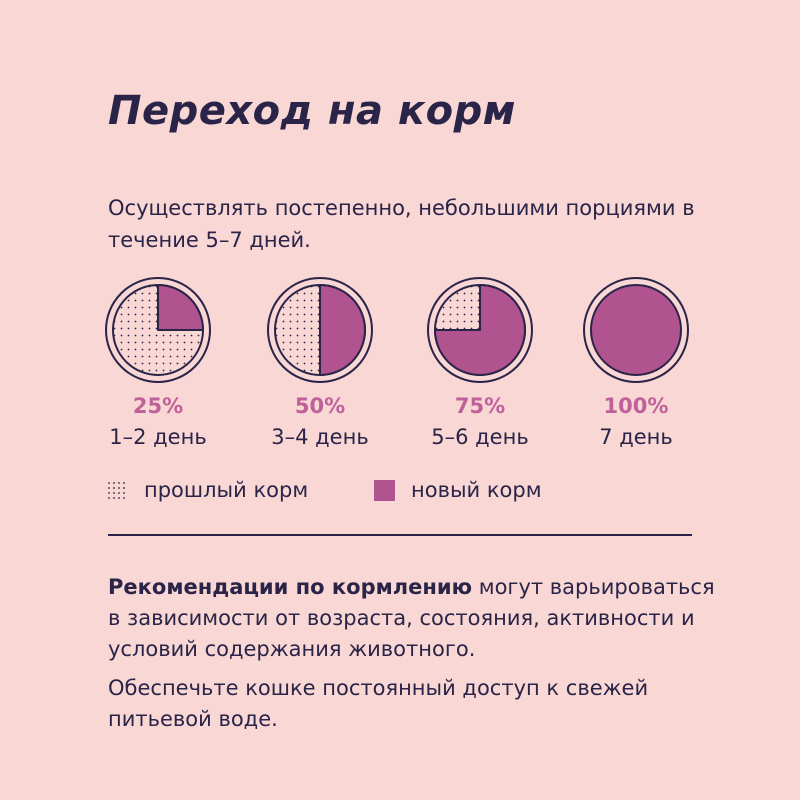 The image size is (800, 800). Describe the element at coordinates (400, 535) in the screenshot. I see `divider` at that location.